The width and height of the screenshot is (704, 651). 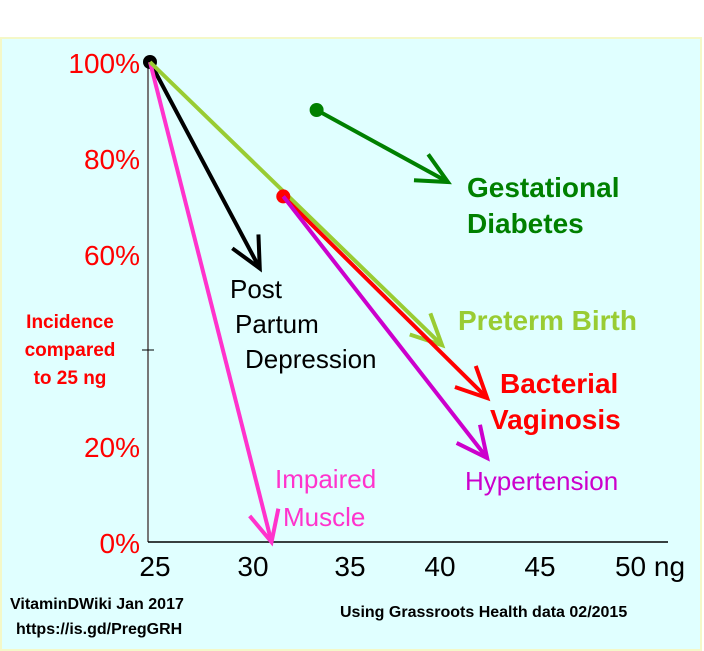 I want to click on series-label: Gestational, so click(x=543, y=187).